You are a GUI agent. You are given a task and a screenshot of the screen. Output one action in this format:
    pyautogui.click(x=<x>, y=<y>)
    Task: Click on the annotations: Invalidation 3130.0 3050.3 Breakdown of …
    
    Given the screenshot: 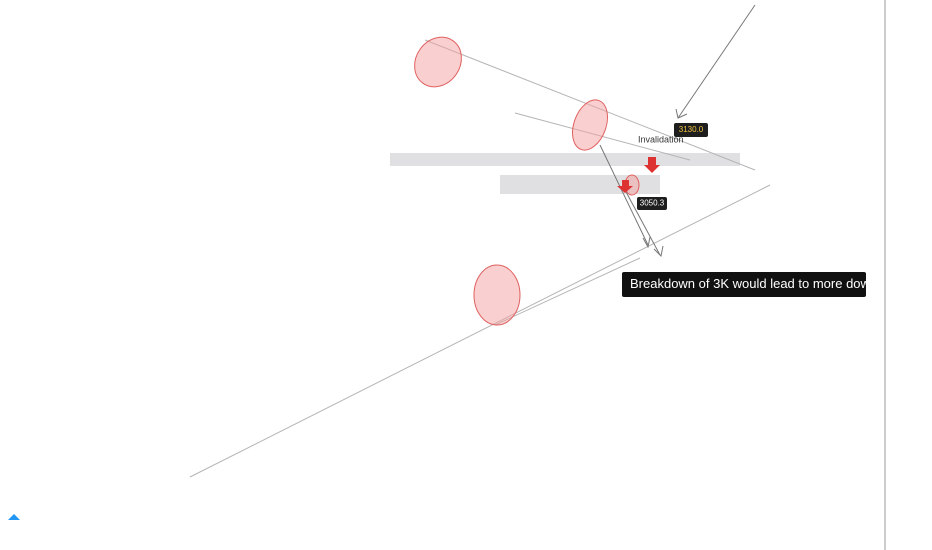 What is the action you would take?
    pyautogui.click(x=761, y=210)
    